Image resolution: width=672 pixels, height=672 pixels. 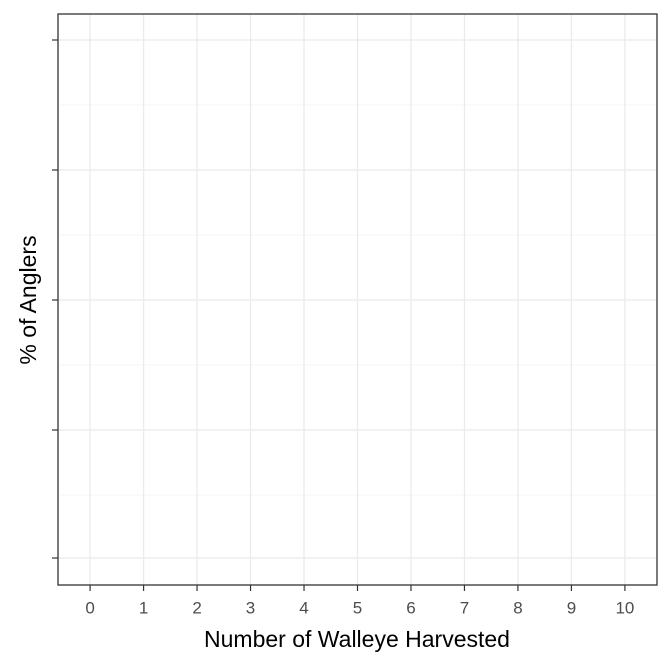 I want to click on x-tick-label: 2, so click(x=196, y=607).